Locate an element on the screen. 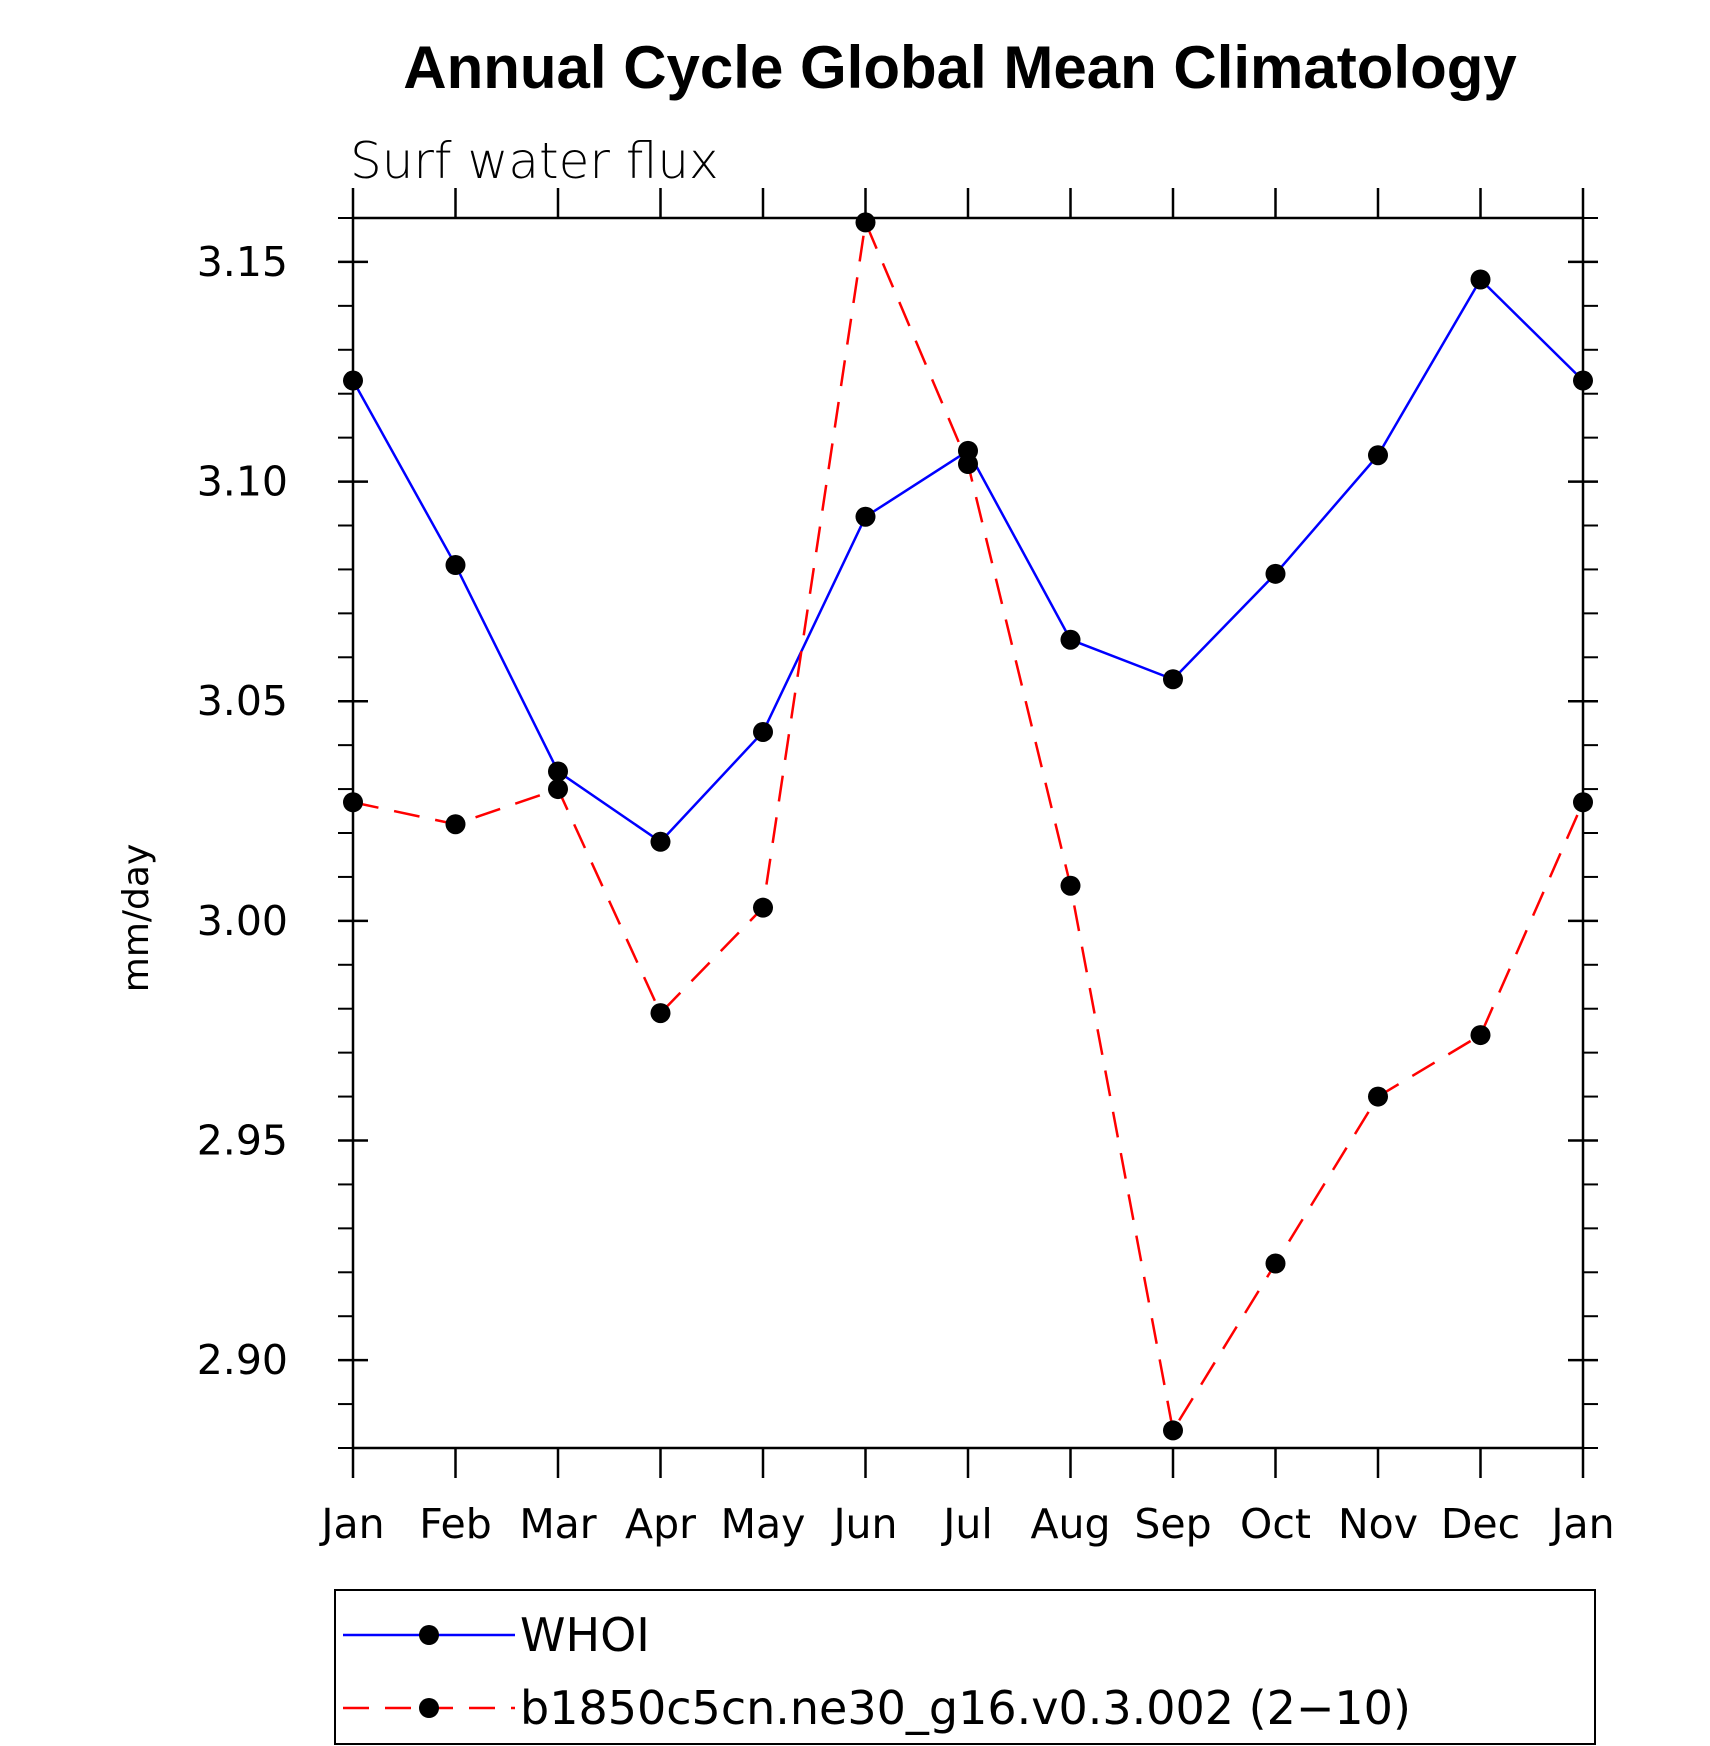  legend-label-1: WHOI is located at coordinates (585, 1635).